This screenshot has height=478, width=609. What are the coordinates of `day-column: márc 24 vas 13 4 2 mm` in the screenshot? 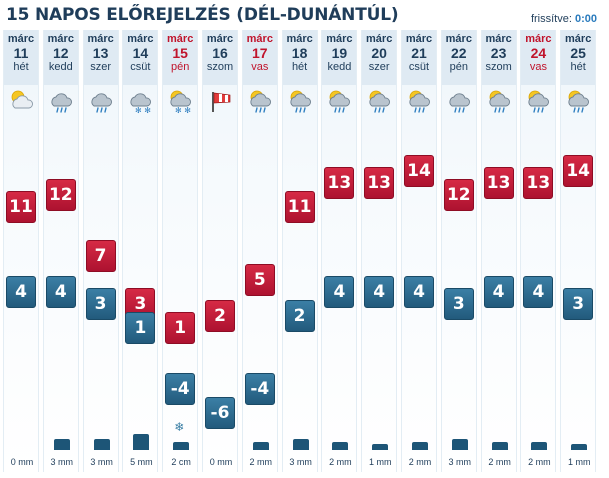 It's located at (538, 251).